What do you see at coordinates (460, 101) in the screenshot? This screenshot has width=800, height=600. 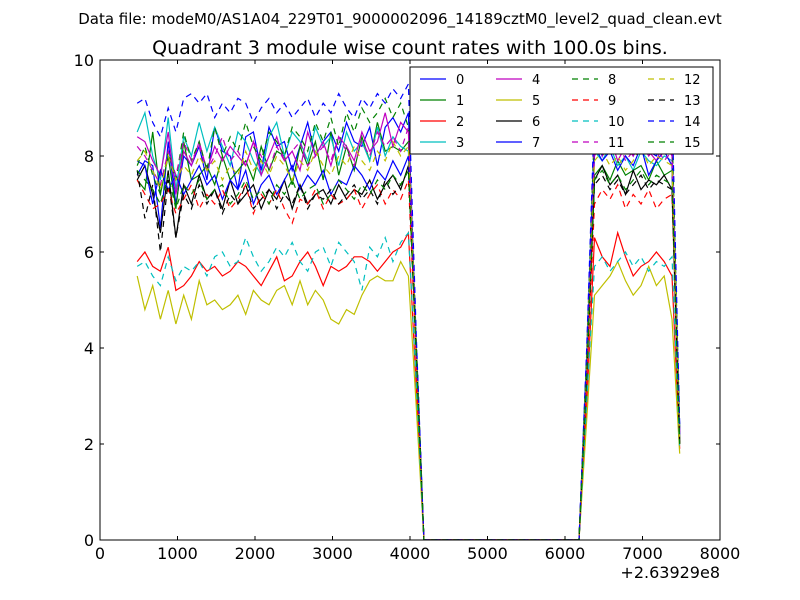 I see `legend-label-1: 1` at bounding box center [460, 101].